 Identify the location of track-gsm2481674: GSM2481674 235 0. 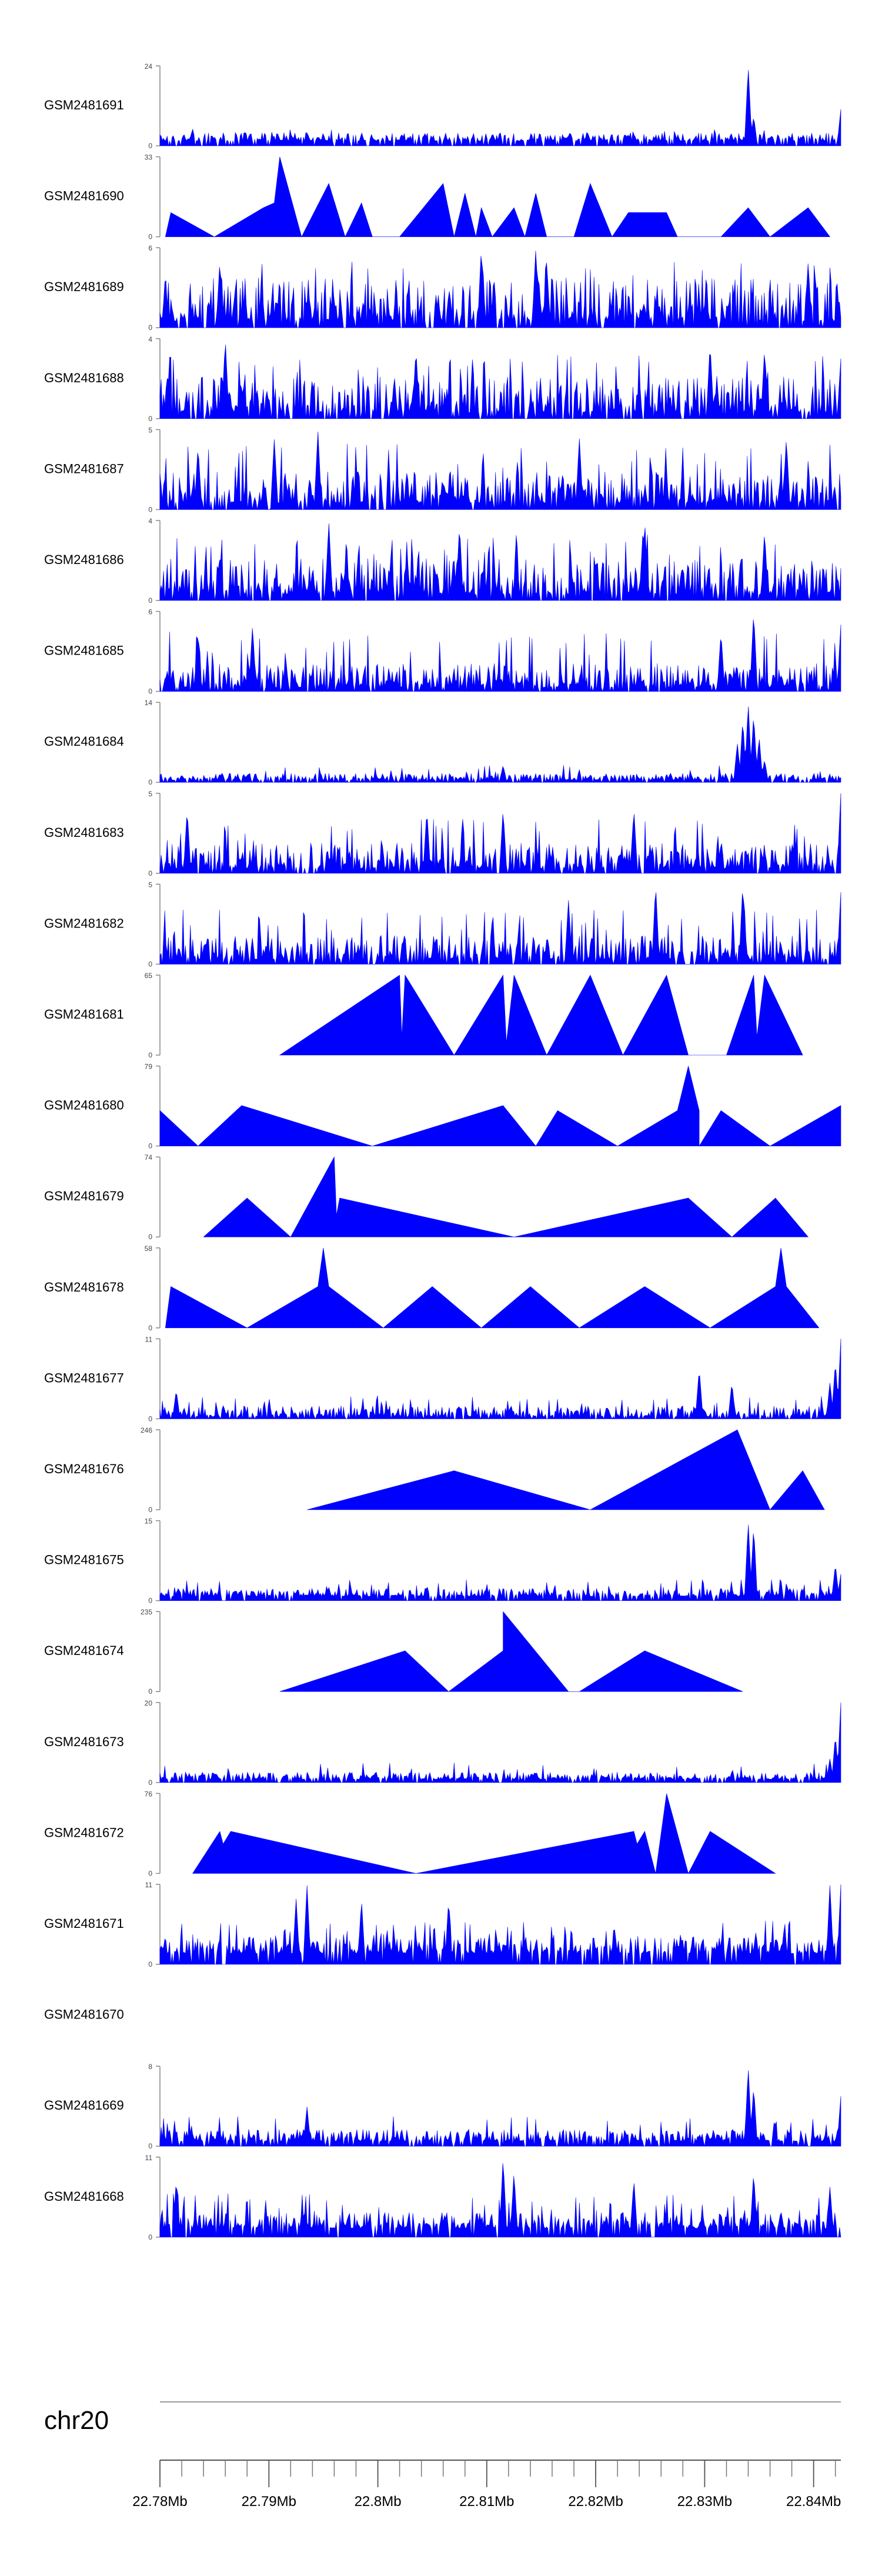
(393, 1652).